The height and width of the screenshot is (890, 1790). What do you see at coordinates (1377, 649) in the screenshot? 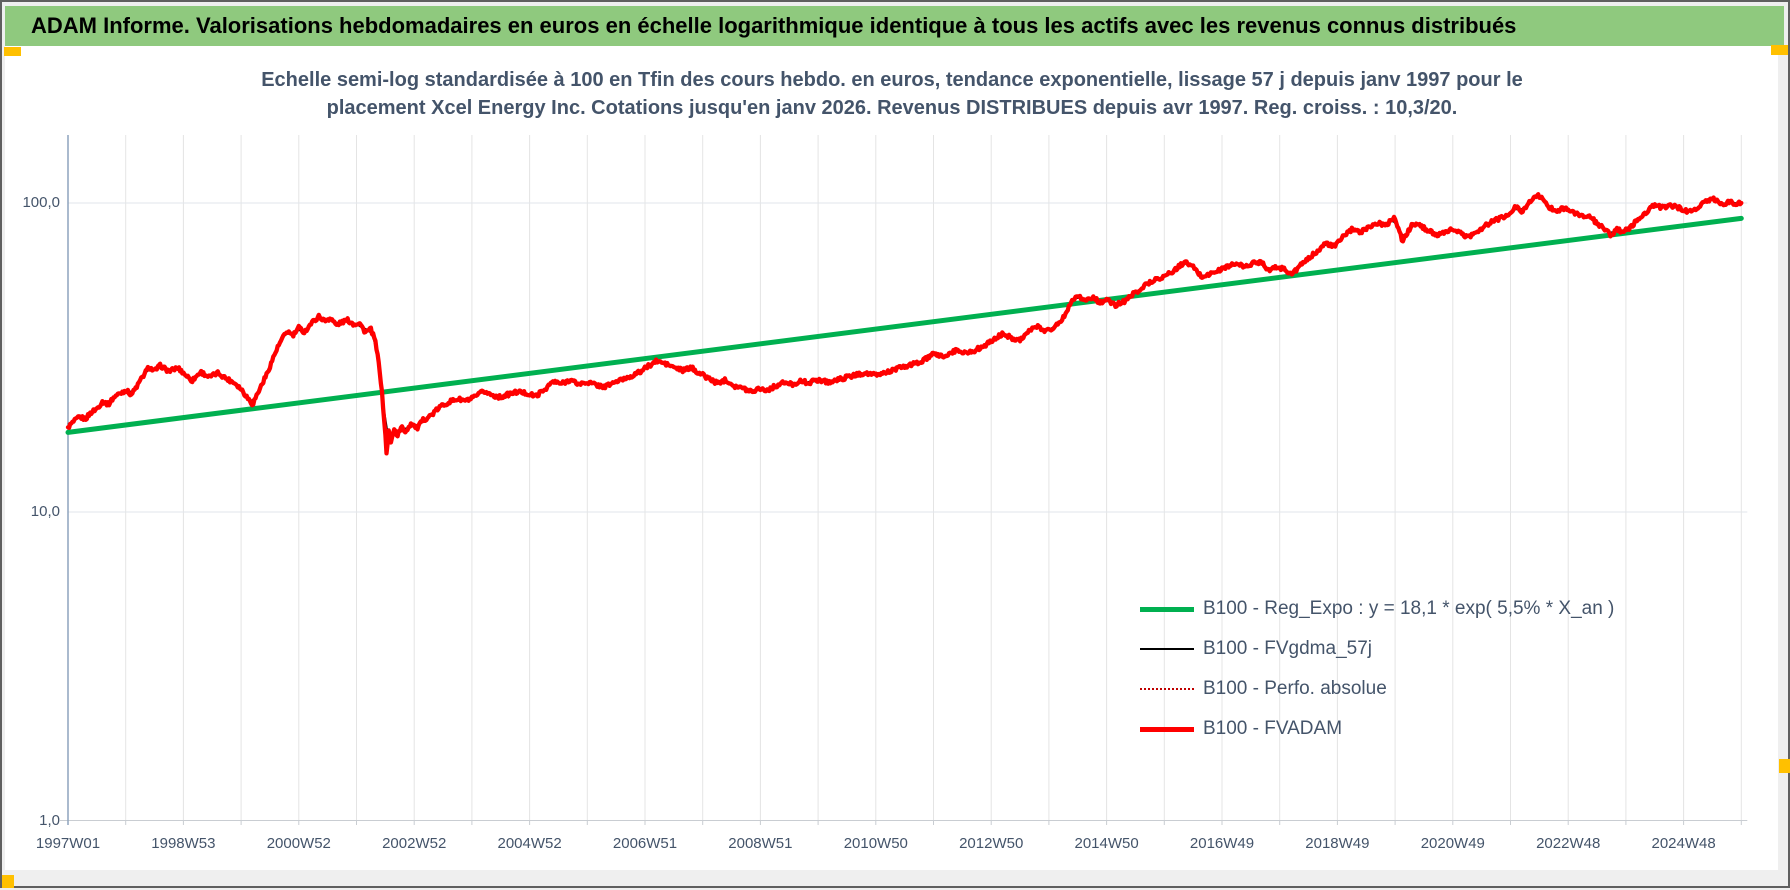
I see `legend-item-fvgdma: B100 - FVgdma_57j` at bounding box center [1377, 649].